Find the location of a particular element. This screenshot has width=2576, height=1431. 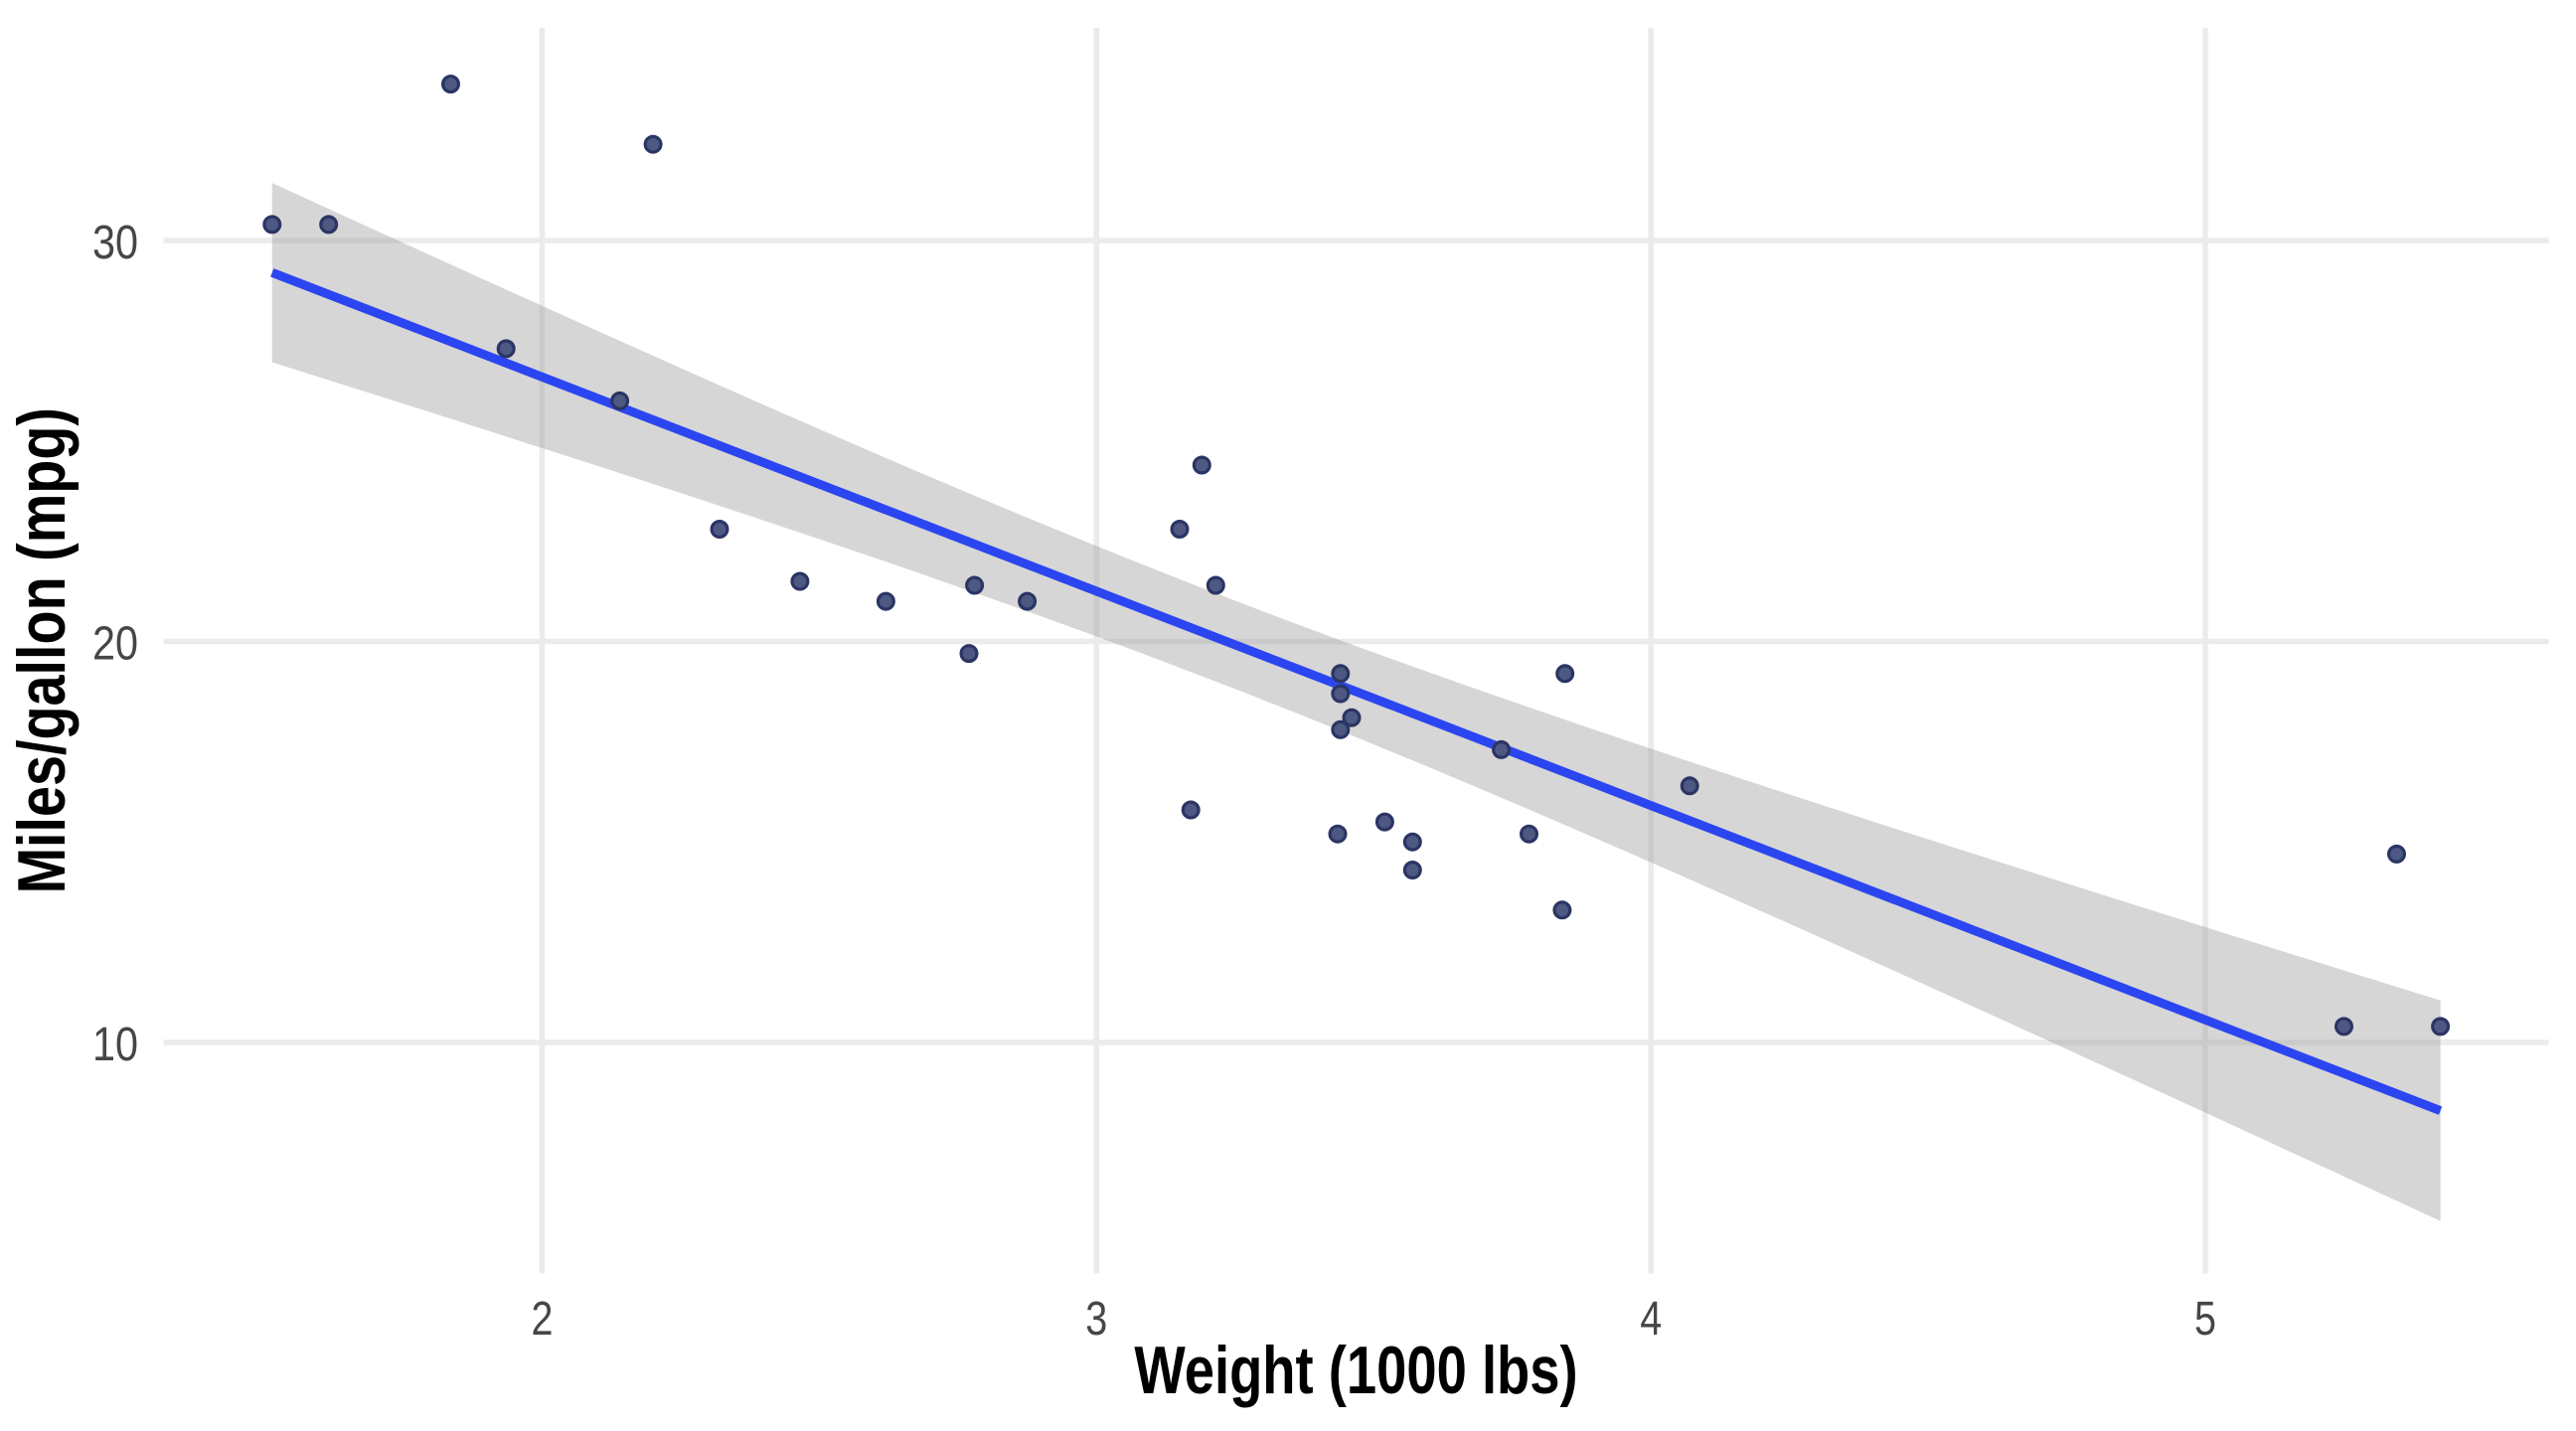

svg-text: 5 is located at coordinates (2205, 1319).